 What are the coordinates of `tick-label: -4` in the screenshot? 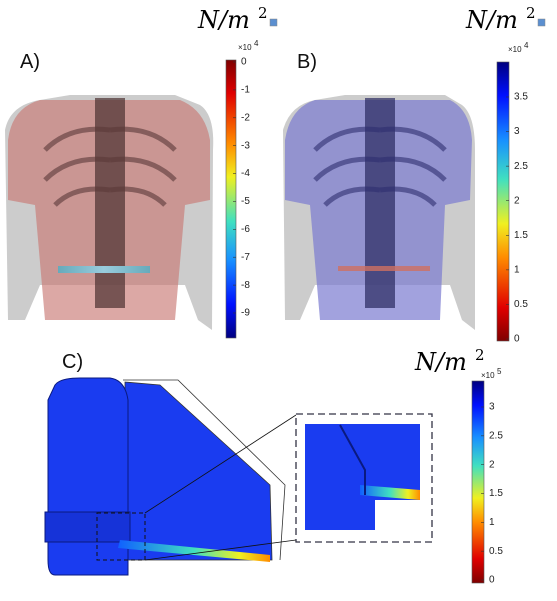 It's located at (245, 173).